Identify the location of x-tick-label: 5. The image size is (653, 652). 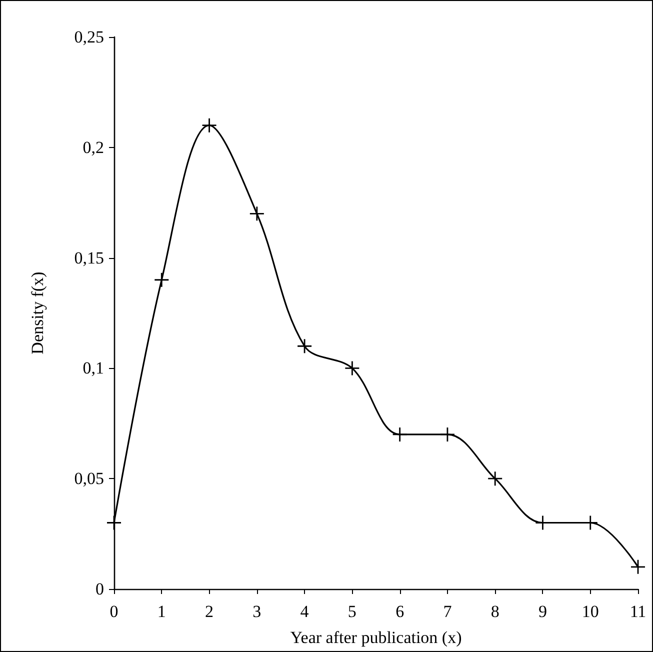
(352, 611).